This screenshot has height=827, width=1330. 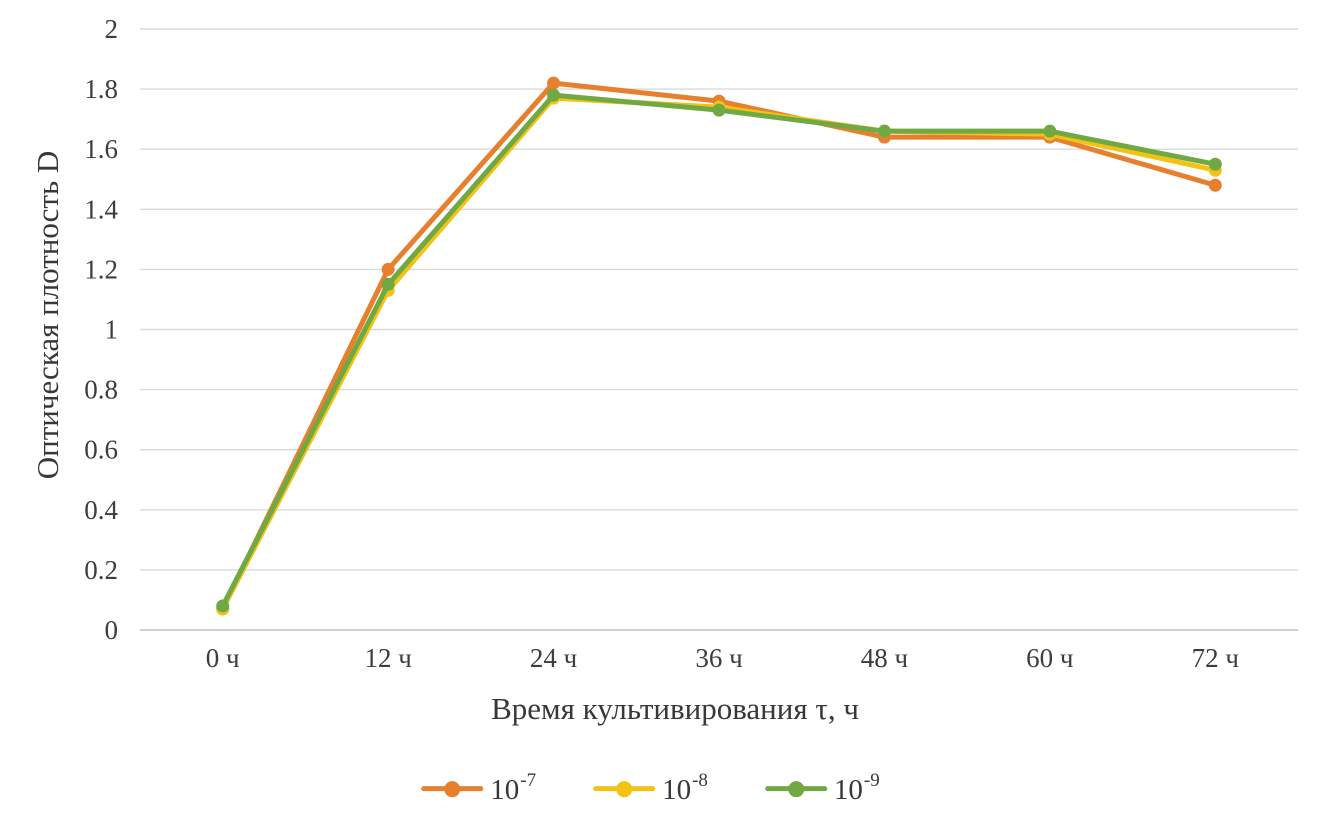 What do you see at coordinates (718, 658) in the screenshot?
I see `x-tick-label: 36 ч` at bounding box center [718, 658].